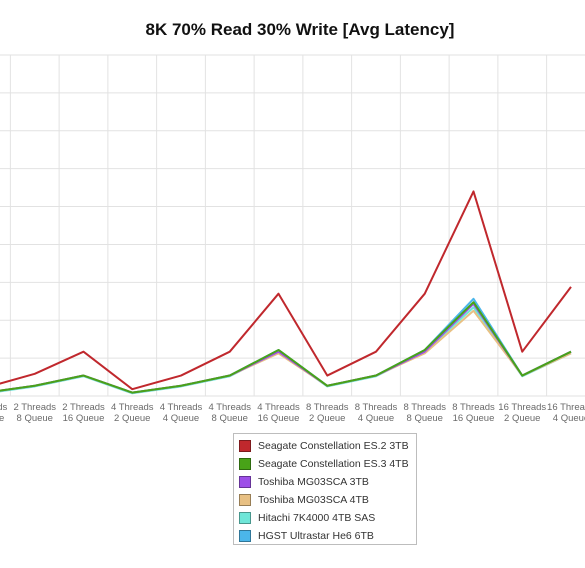  What do you see at coordinates (316, 536) in the screenshot?
I see `legend-label: HGST Ultrastar He6 6TB` at bounding box center [316, 536].